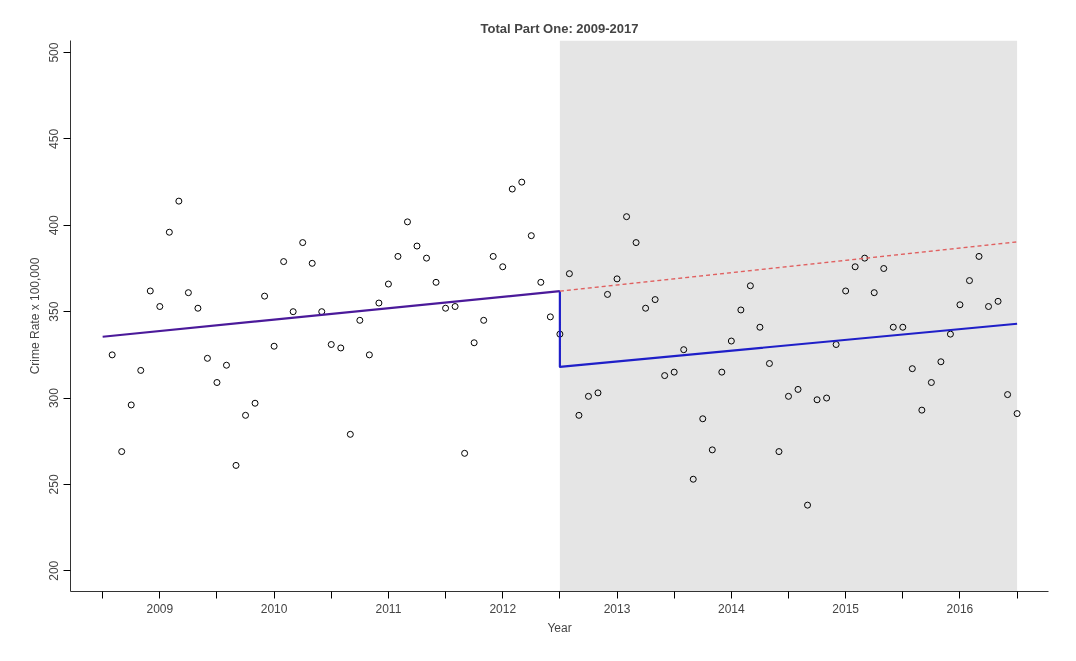 The image size is (1076, 661). Describe the element at coordinates (960, 608) in the screenshot. I see `x-tick-label: 2016` at that location.